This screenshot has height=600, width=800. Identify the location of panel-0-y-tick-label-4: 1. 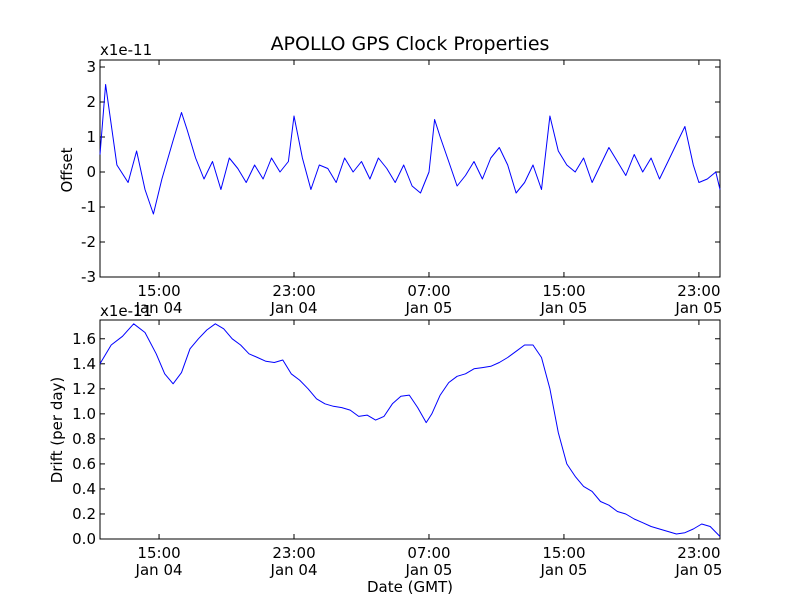
(91, 137).